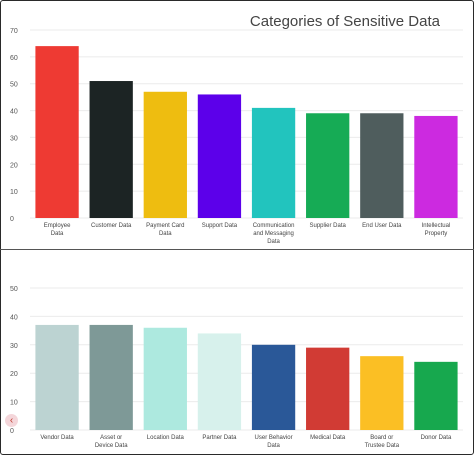  Describe the element at coordinates (344, 21) in the screenshot. I see `chart-title: Categories of Sensitive Data` at that location.